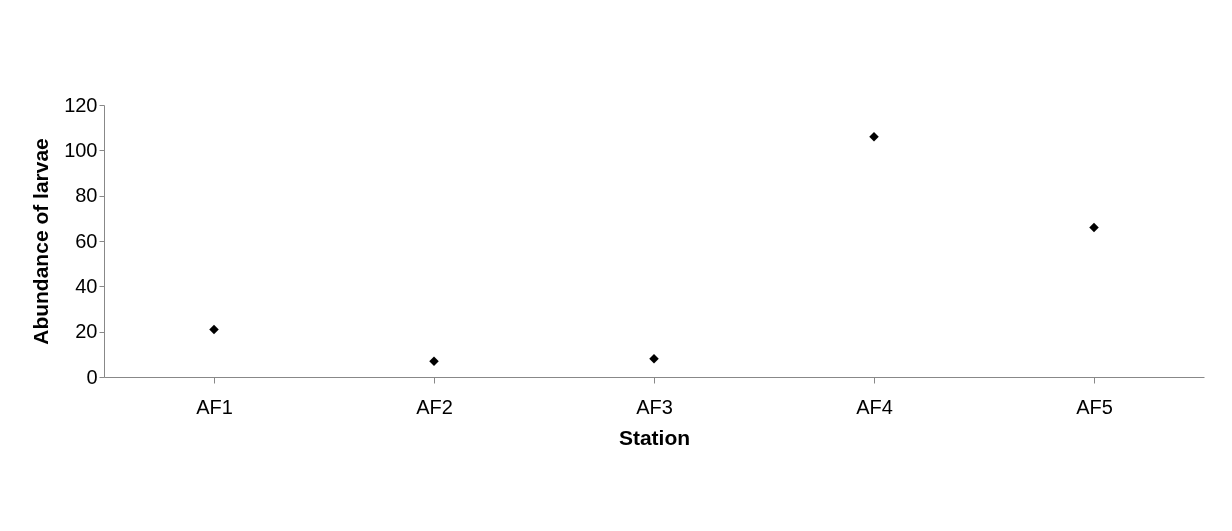 Image resolution: width=1232 pixels, height=531 pixels. What do you see at coordinates (1094, 406) in the screenshot?
I see `x-tick-label: AF5` at bounding box center [1094, 406].